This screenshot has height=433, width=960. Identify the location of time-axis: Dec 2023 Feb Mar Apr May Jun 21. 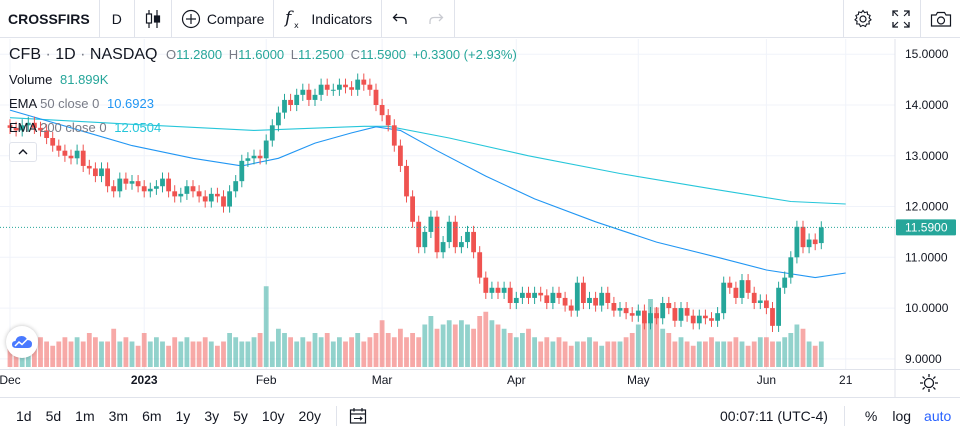
(480, 383).